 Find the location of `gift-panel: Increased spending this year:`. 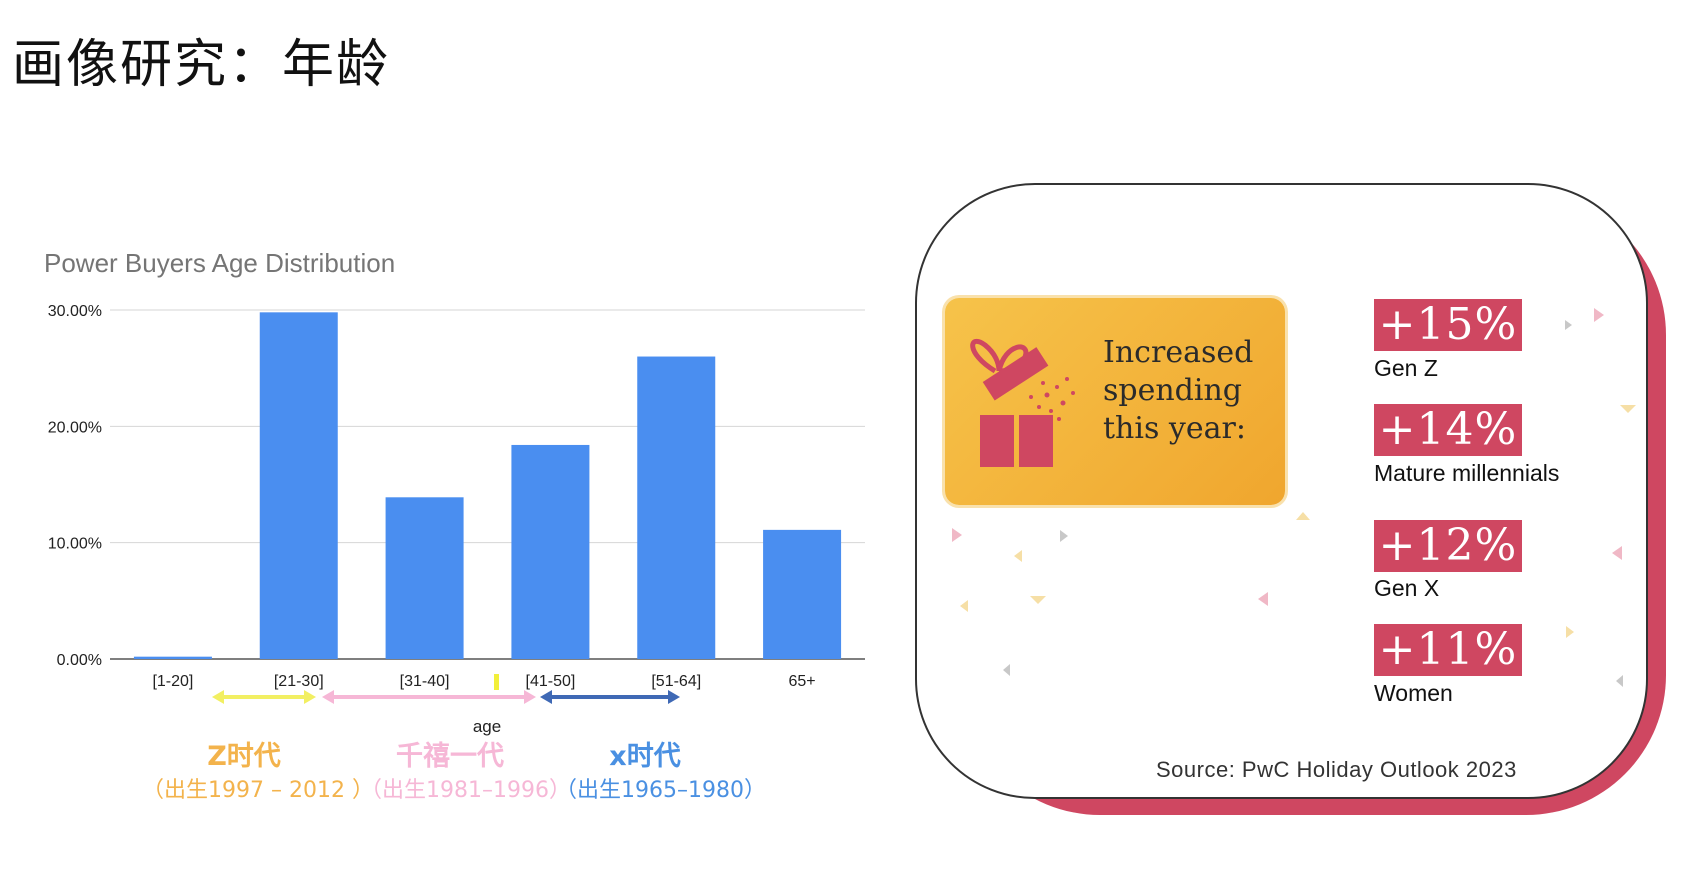

gift-panel: Increased spending this year: is located at coordinates (1115, 401).